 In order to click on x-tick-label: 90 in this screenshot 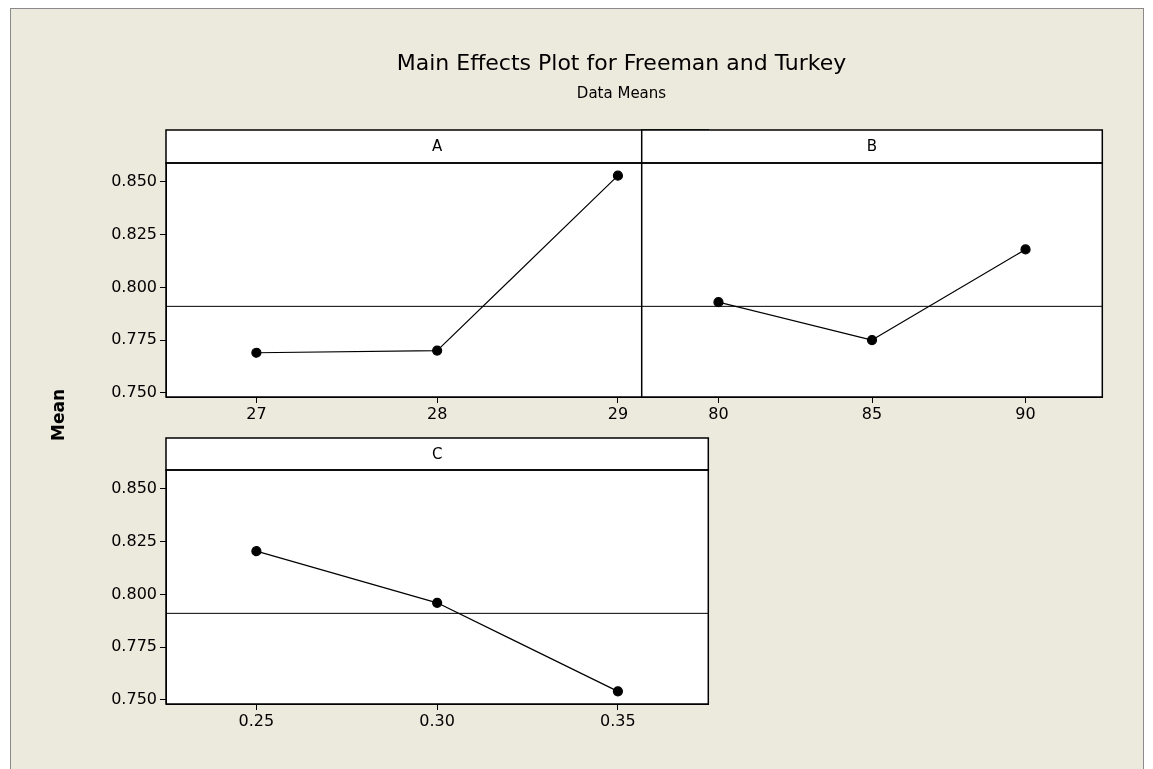, I will do `click(1025, 413)`.